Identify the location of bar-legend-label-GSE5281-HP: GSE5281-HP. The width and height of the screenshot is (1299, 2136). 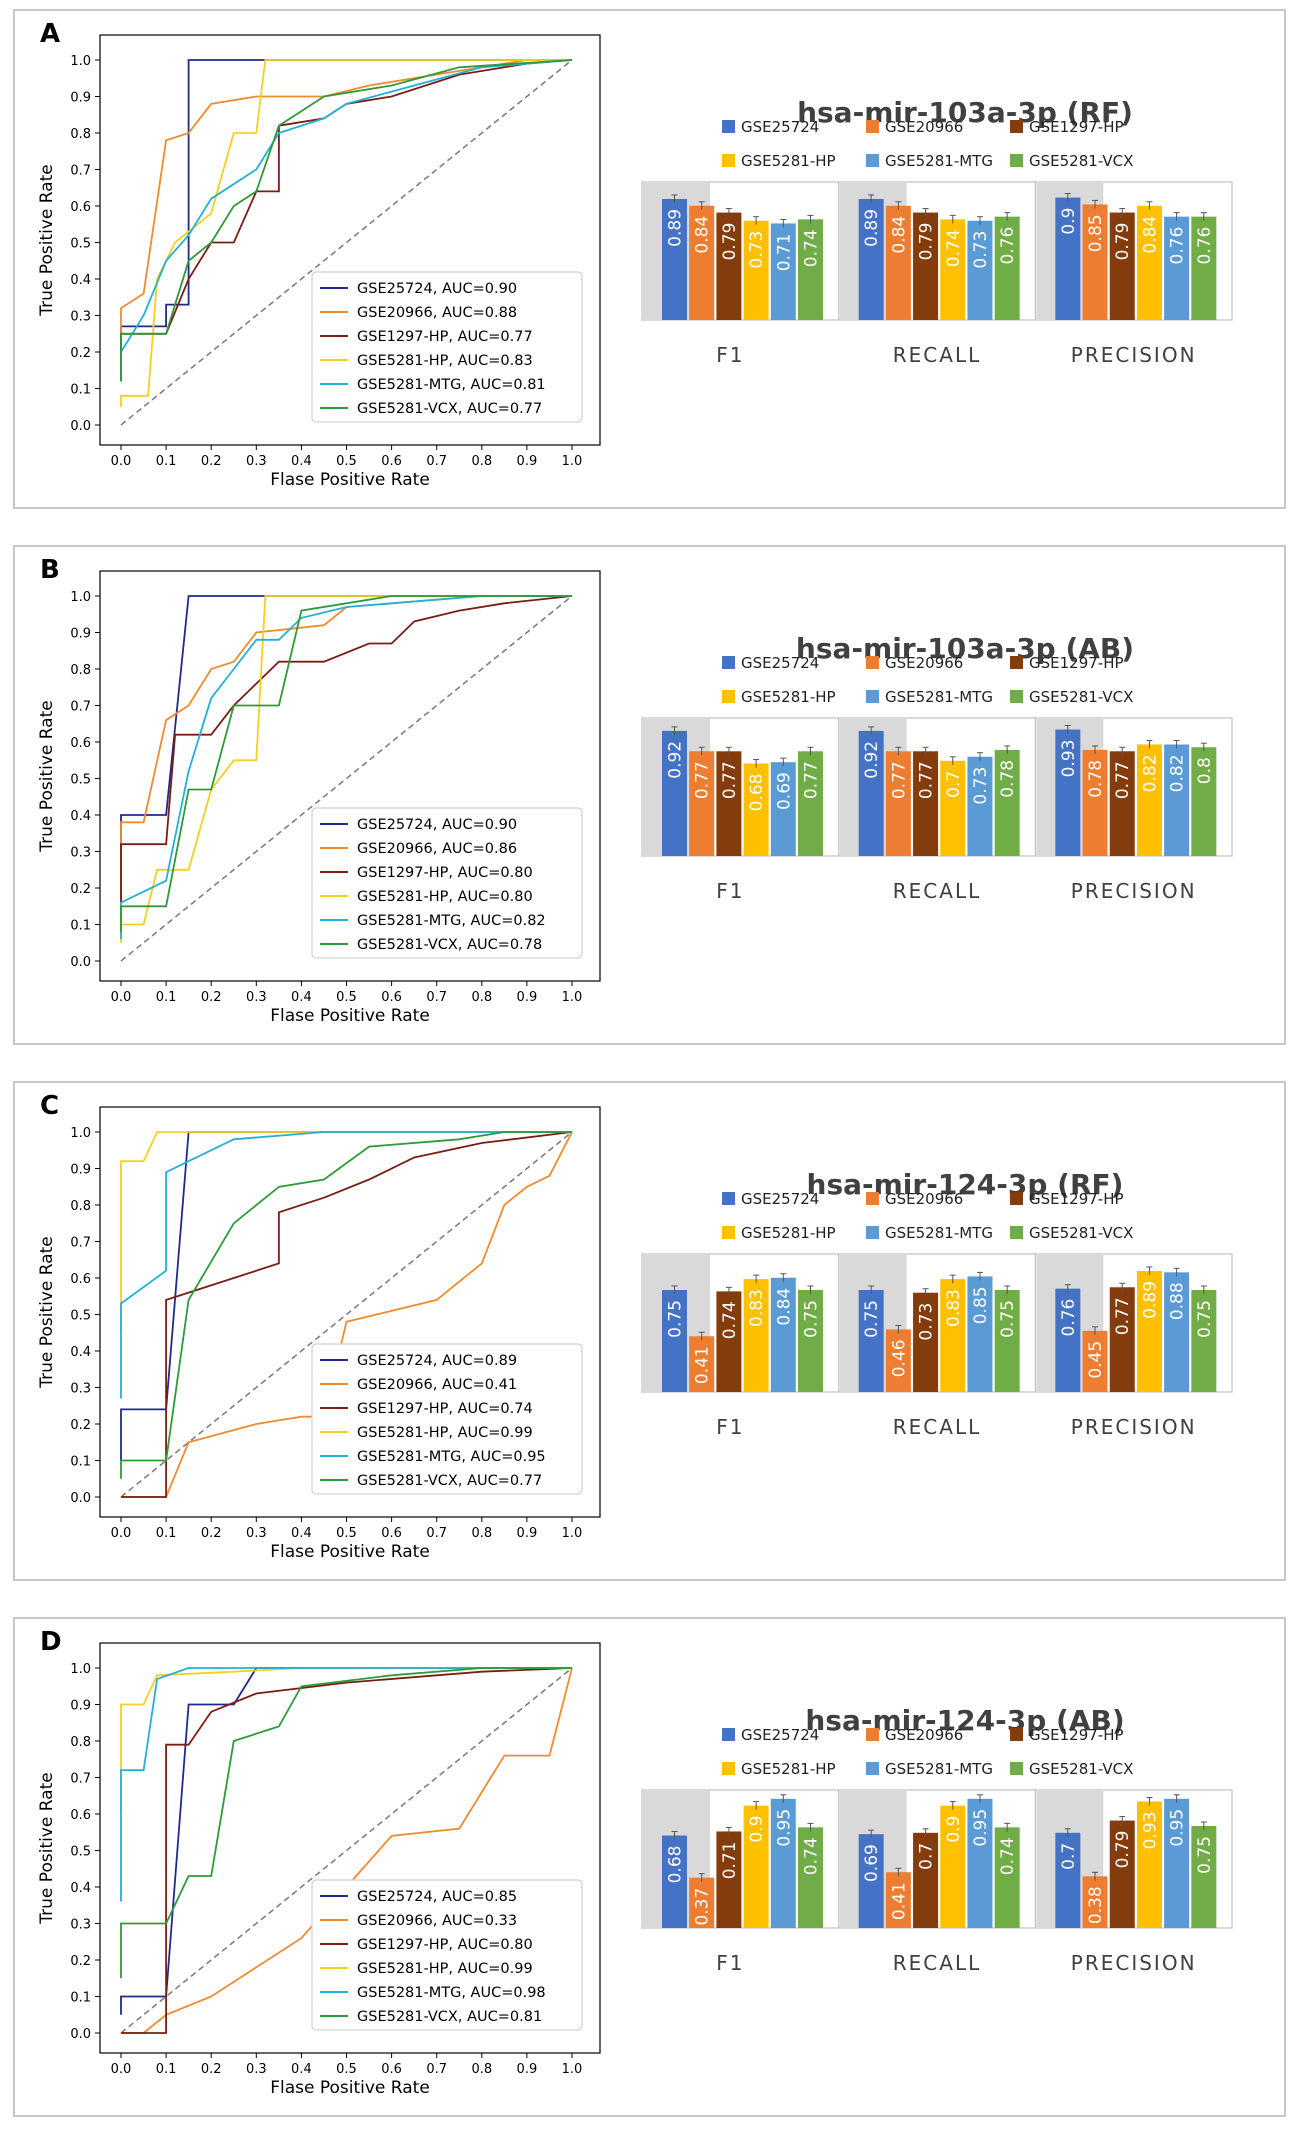
(788, 1233).